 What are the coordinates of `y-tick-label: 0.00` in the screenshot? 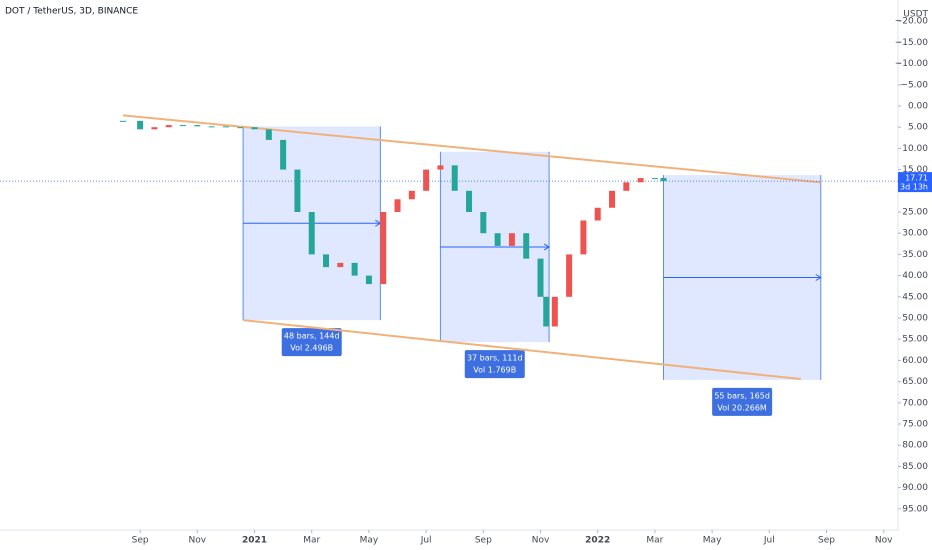 It's located at (918, 107).